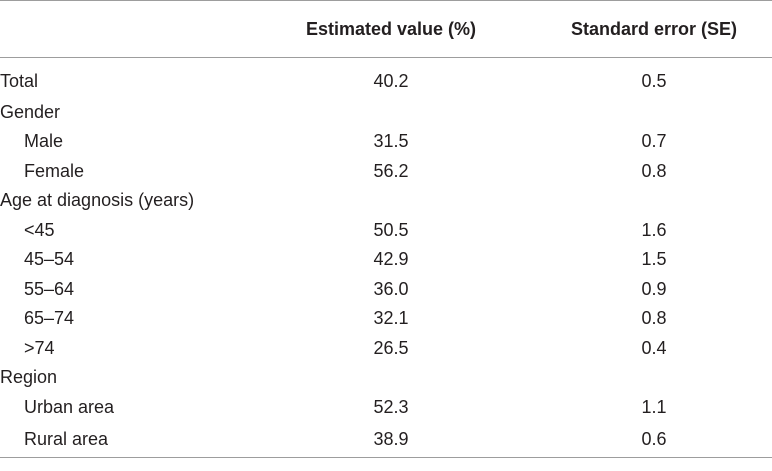  I want to click on table-header: Estimated value (%) Standard error (SE), so click(386, 29).